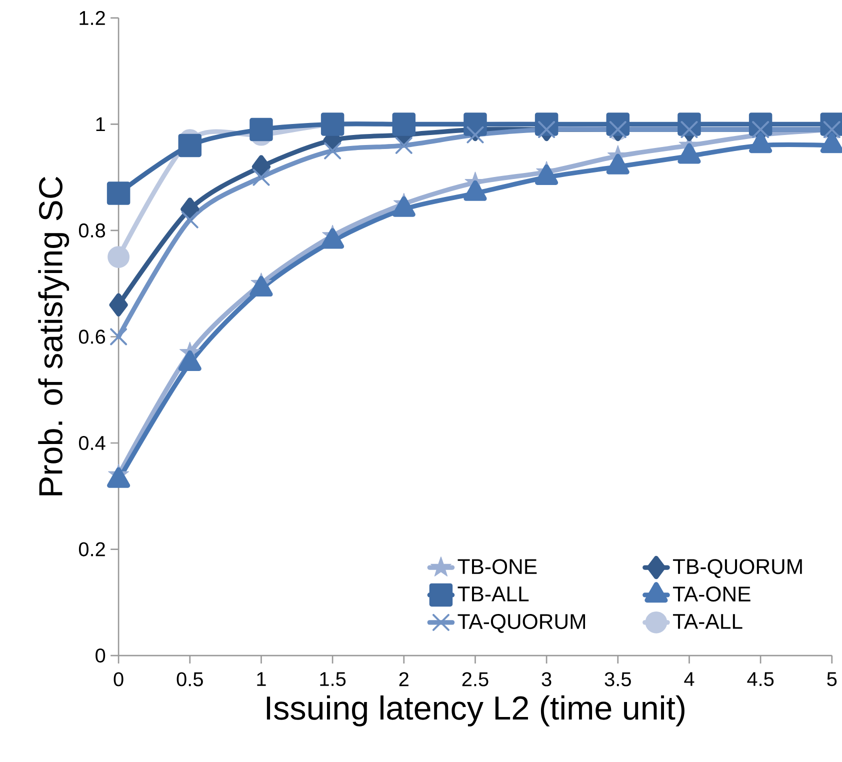 The width and height of the screenshot is (842, 762). What do you see at coordinates (403, 679) in the screenshot?
I see `x-tick-label: 2` at bounding box center [403, 679].